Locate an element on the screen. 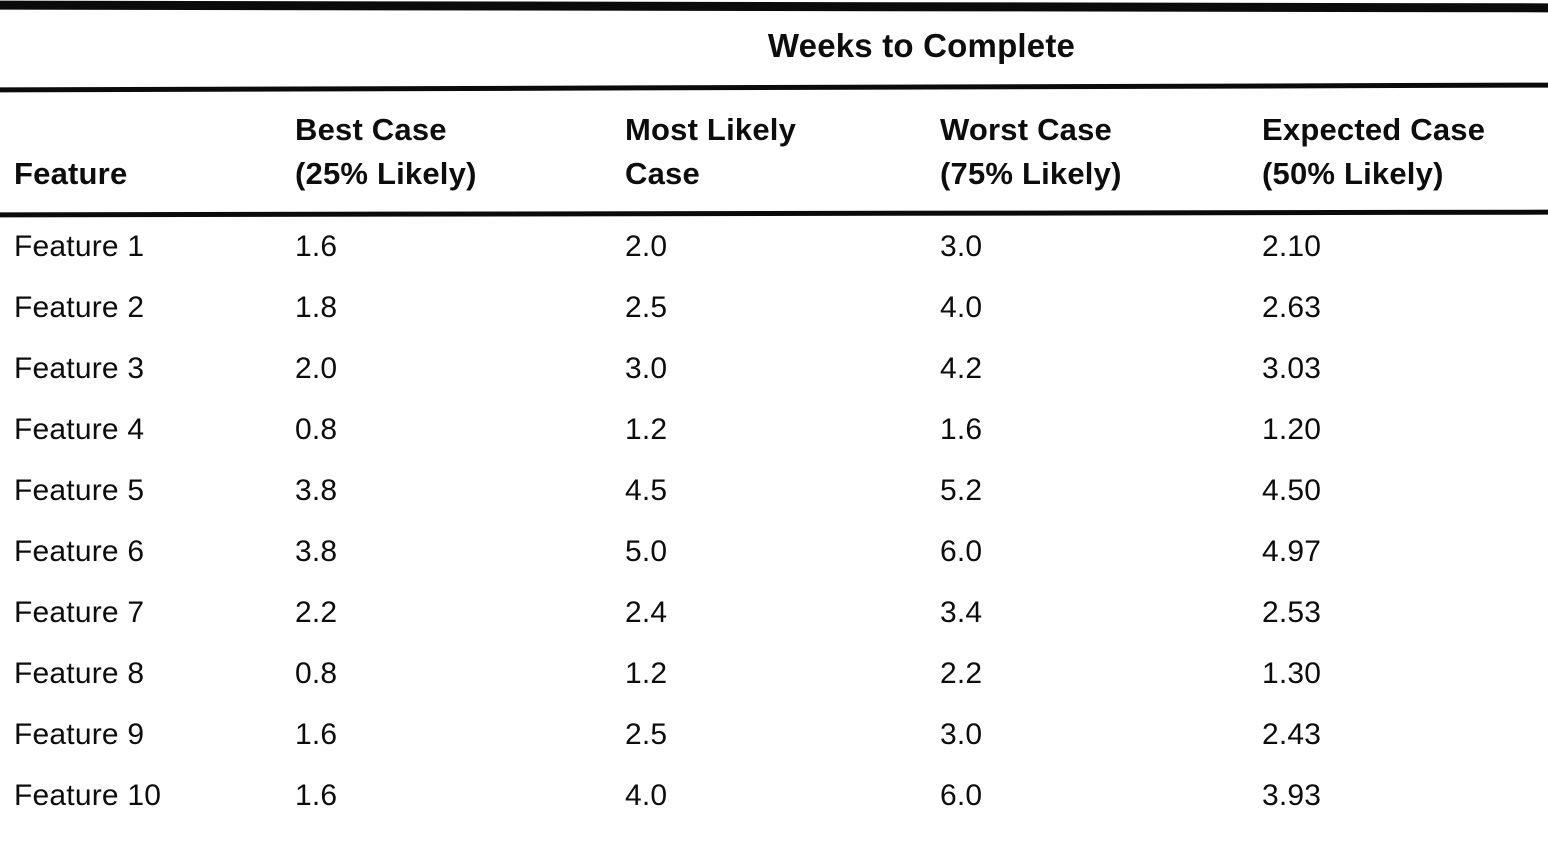 The height and width of the screenshot is (844, 1548). worst-case-value: 2.2 is located at coordinates (961, 674).